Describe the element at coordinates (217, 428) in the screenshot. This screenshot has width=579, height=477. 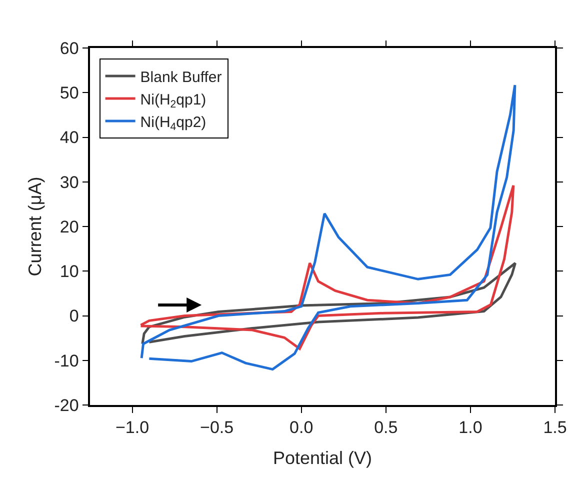
I see `x-tick-label: −0.5` at that location.